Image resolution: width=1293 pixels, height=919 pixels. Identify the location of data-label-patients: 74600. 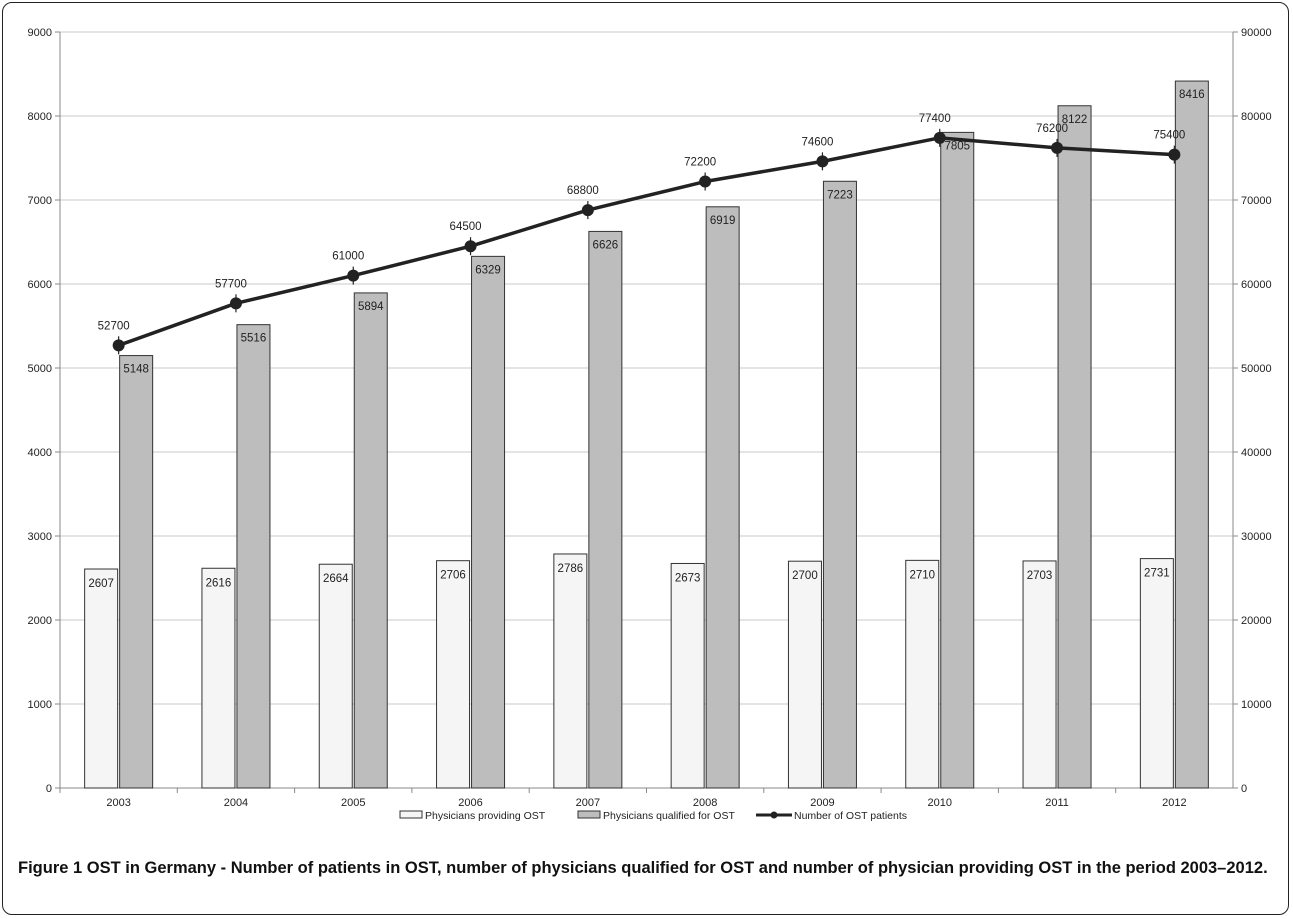
(817, 142).